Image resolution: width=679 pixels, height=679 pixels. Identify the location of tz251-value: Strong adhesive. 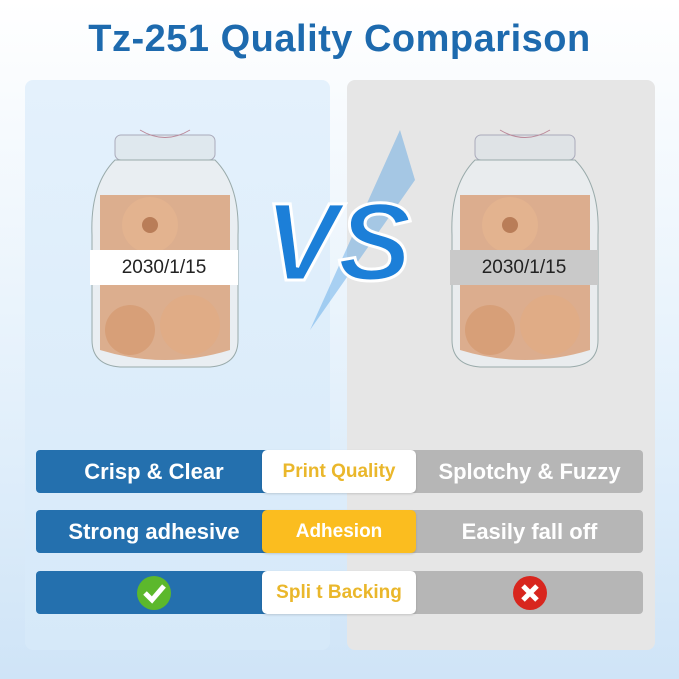
(154, 531).